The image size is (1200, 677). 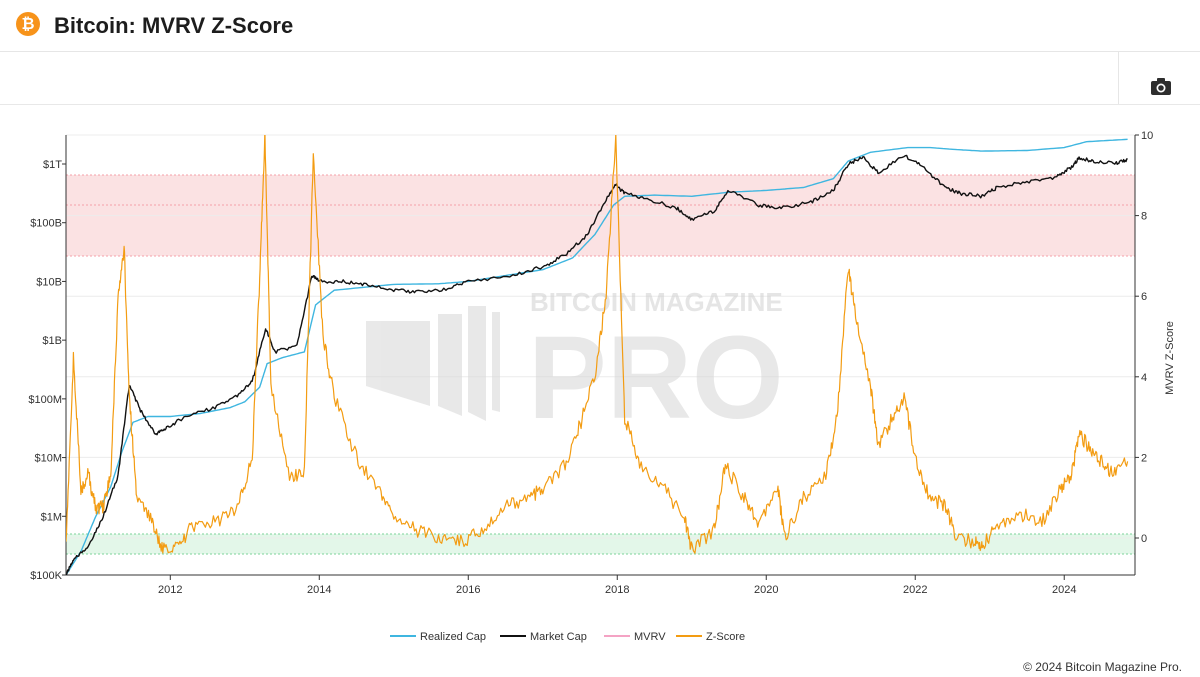 I want to click on undervalued-band, so click(x=600, y=544).